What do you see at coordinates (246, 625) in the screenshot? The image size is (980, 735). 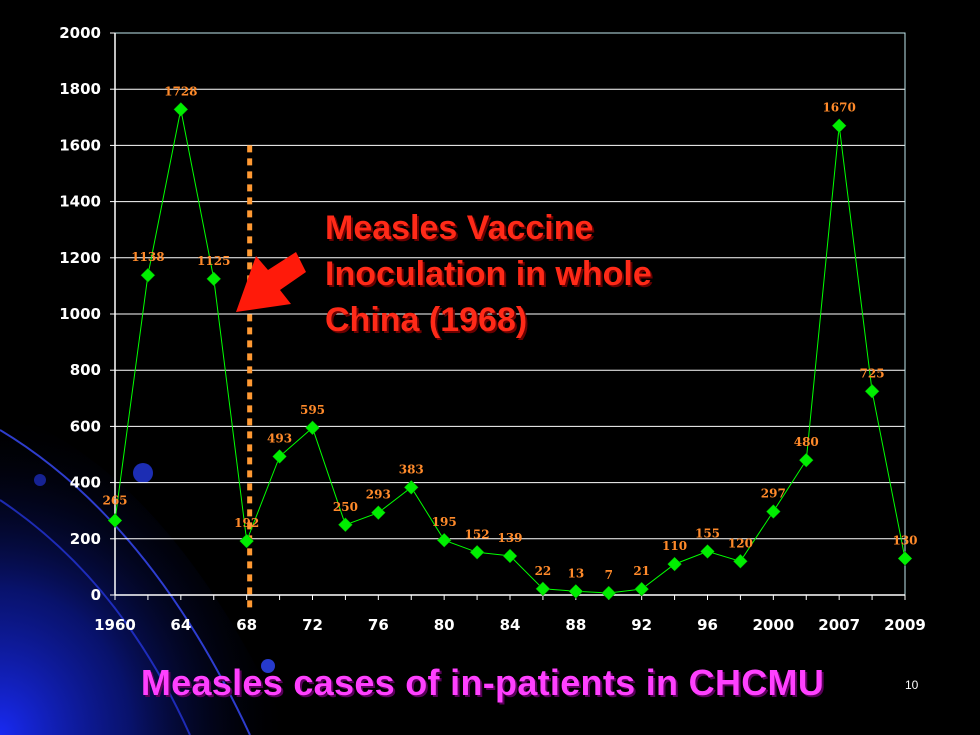 I see `x-tick-label: 68` at bounding box center [246, 625].